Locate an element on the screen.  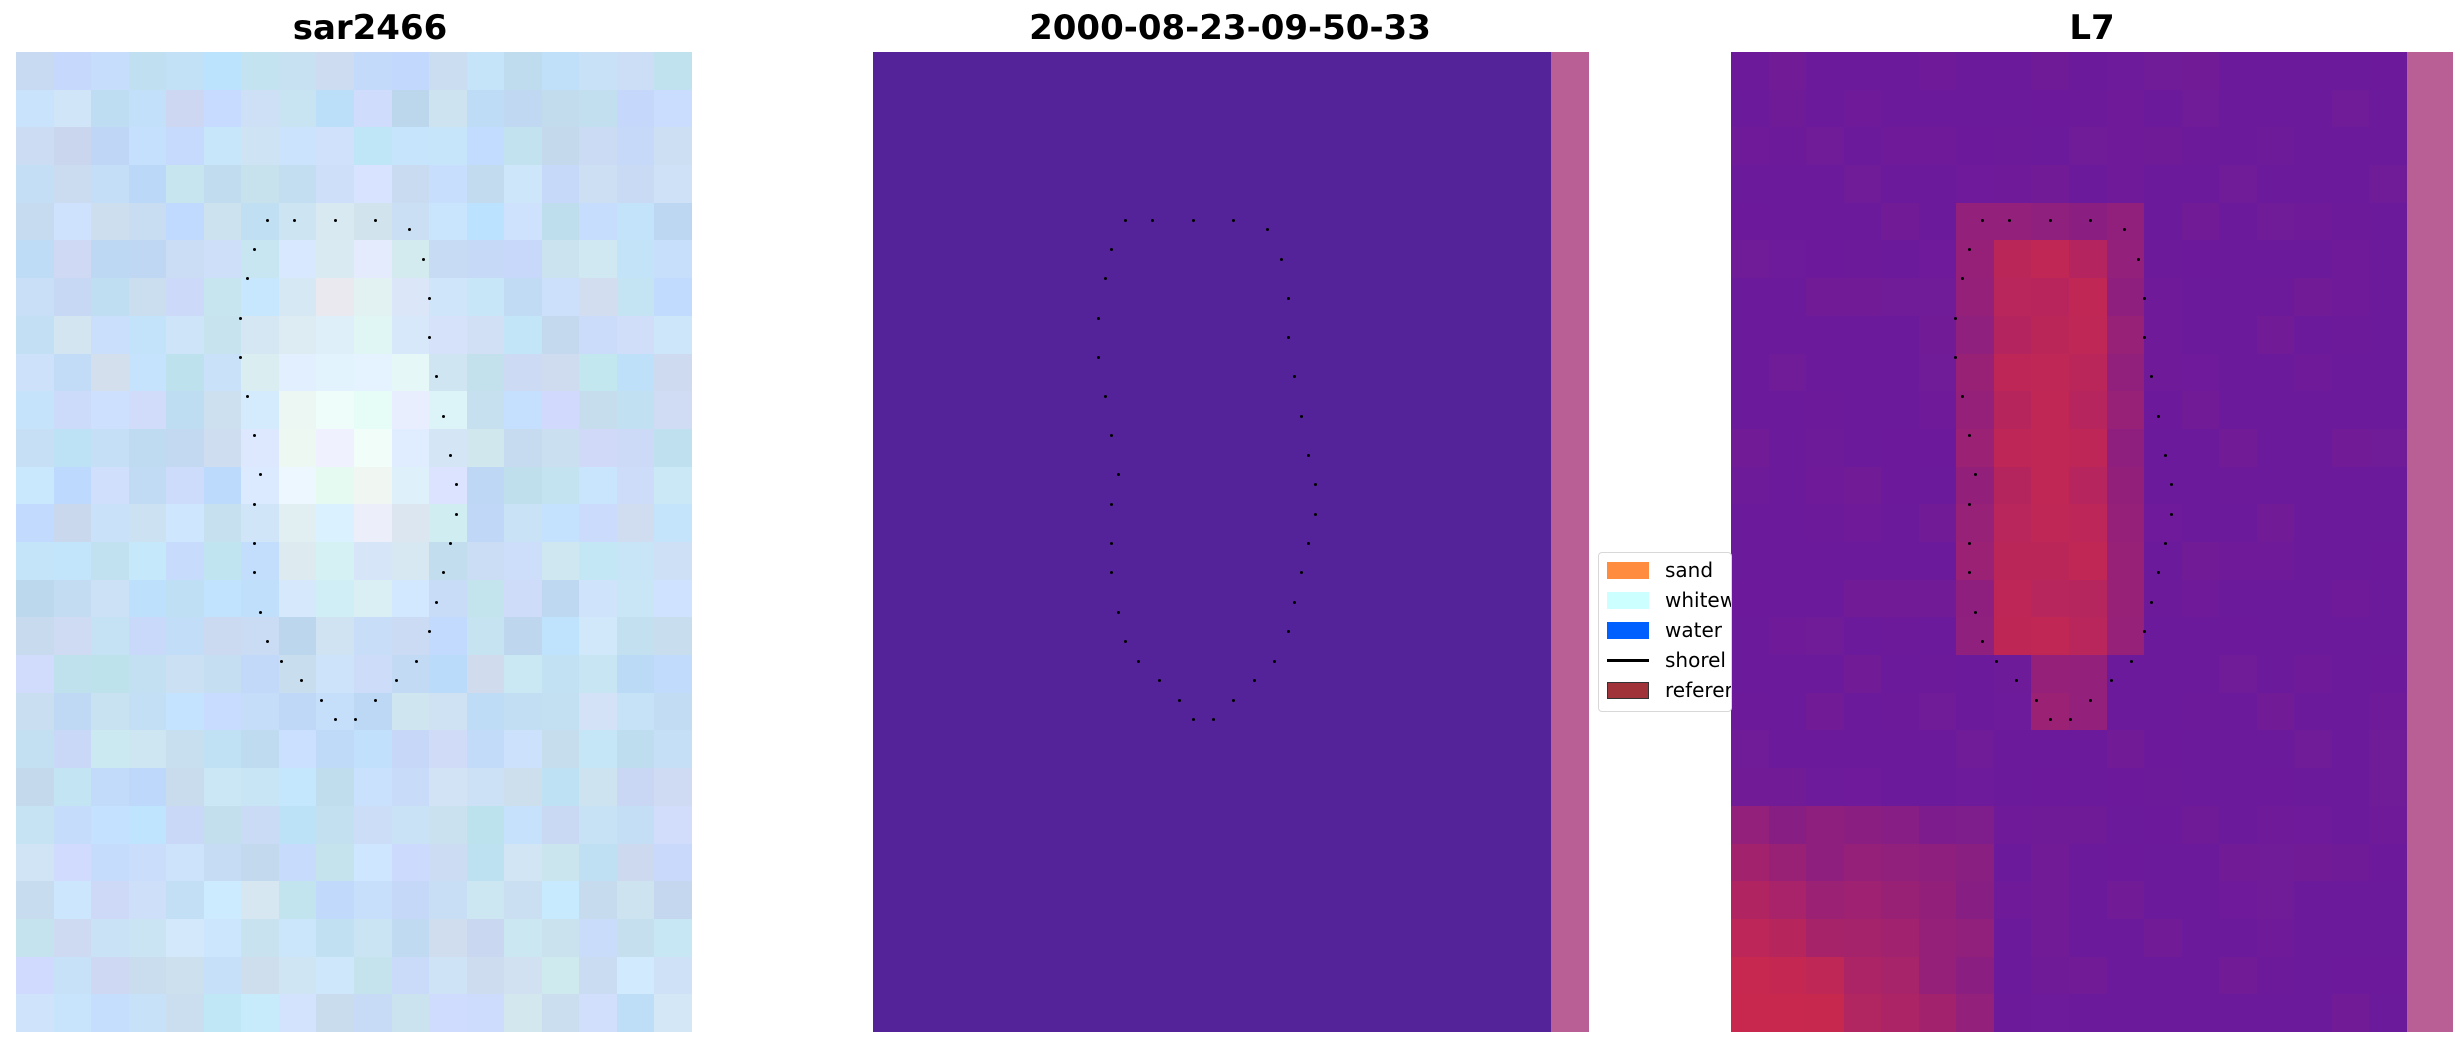
whitewater-swatch is located at coordinates (1628, 600).